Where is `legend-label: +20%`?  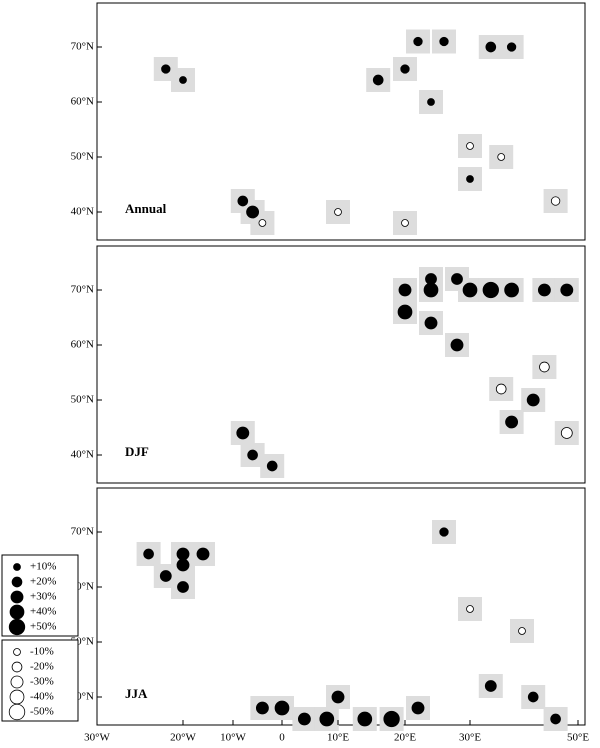
legend-label: +20% is located at coordinates (43, 582).